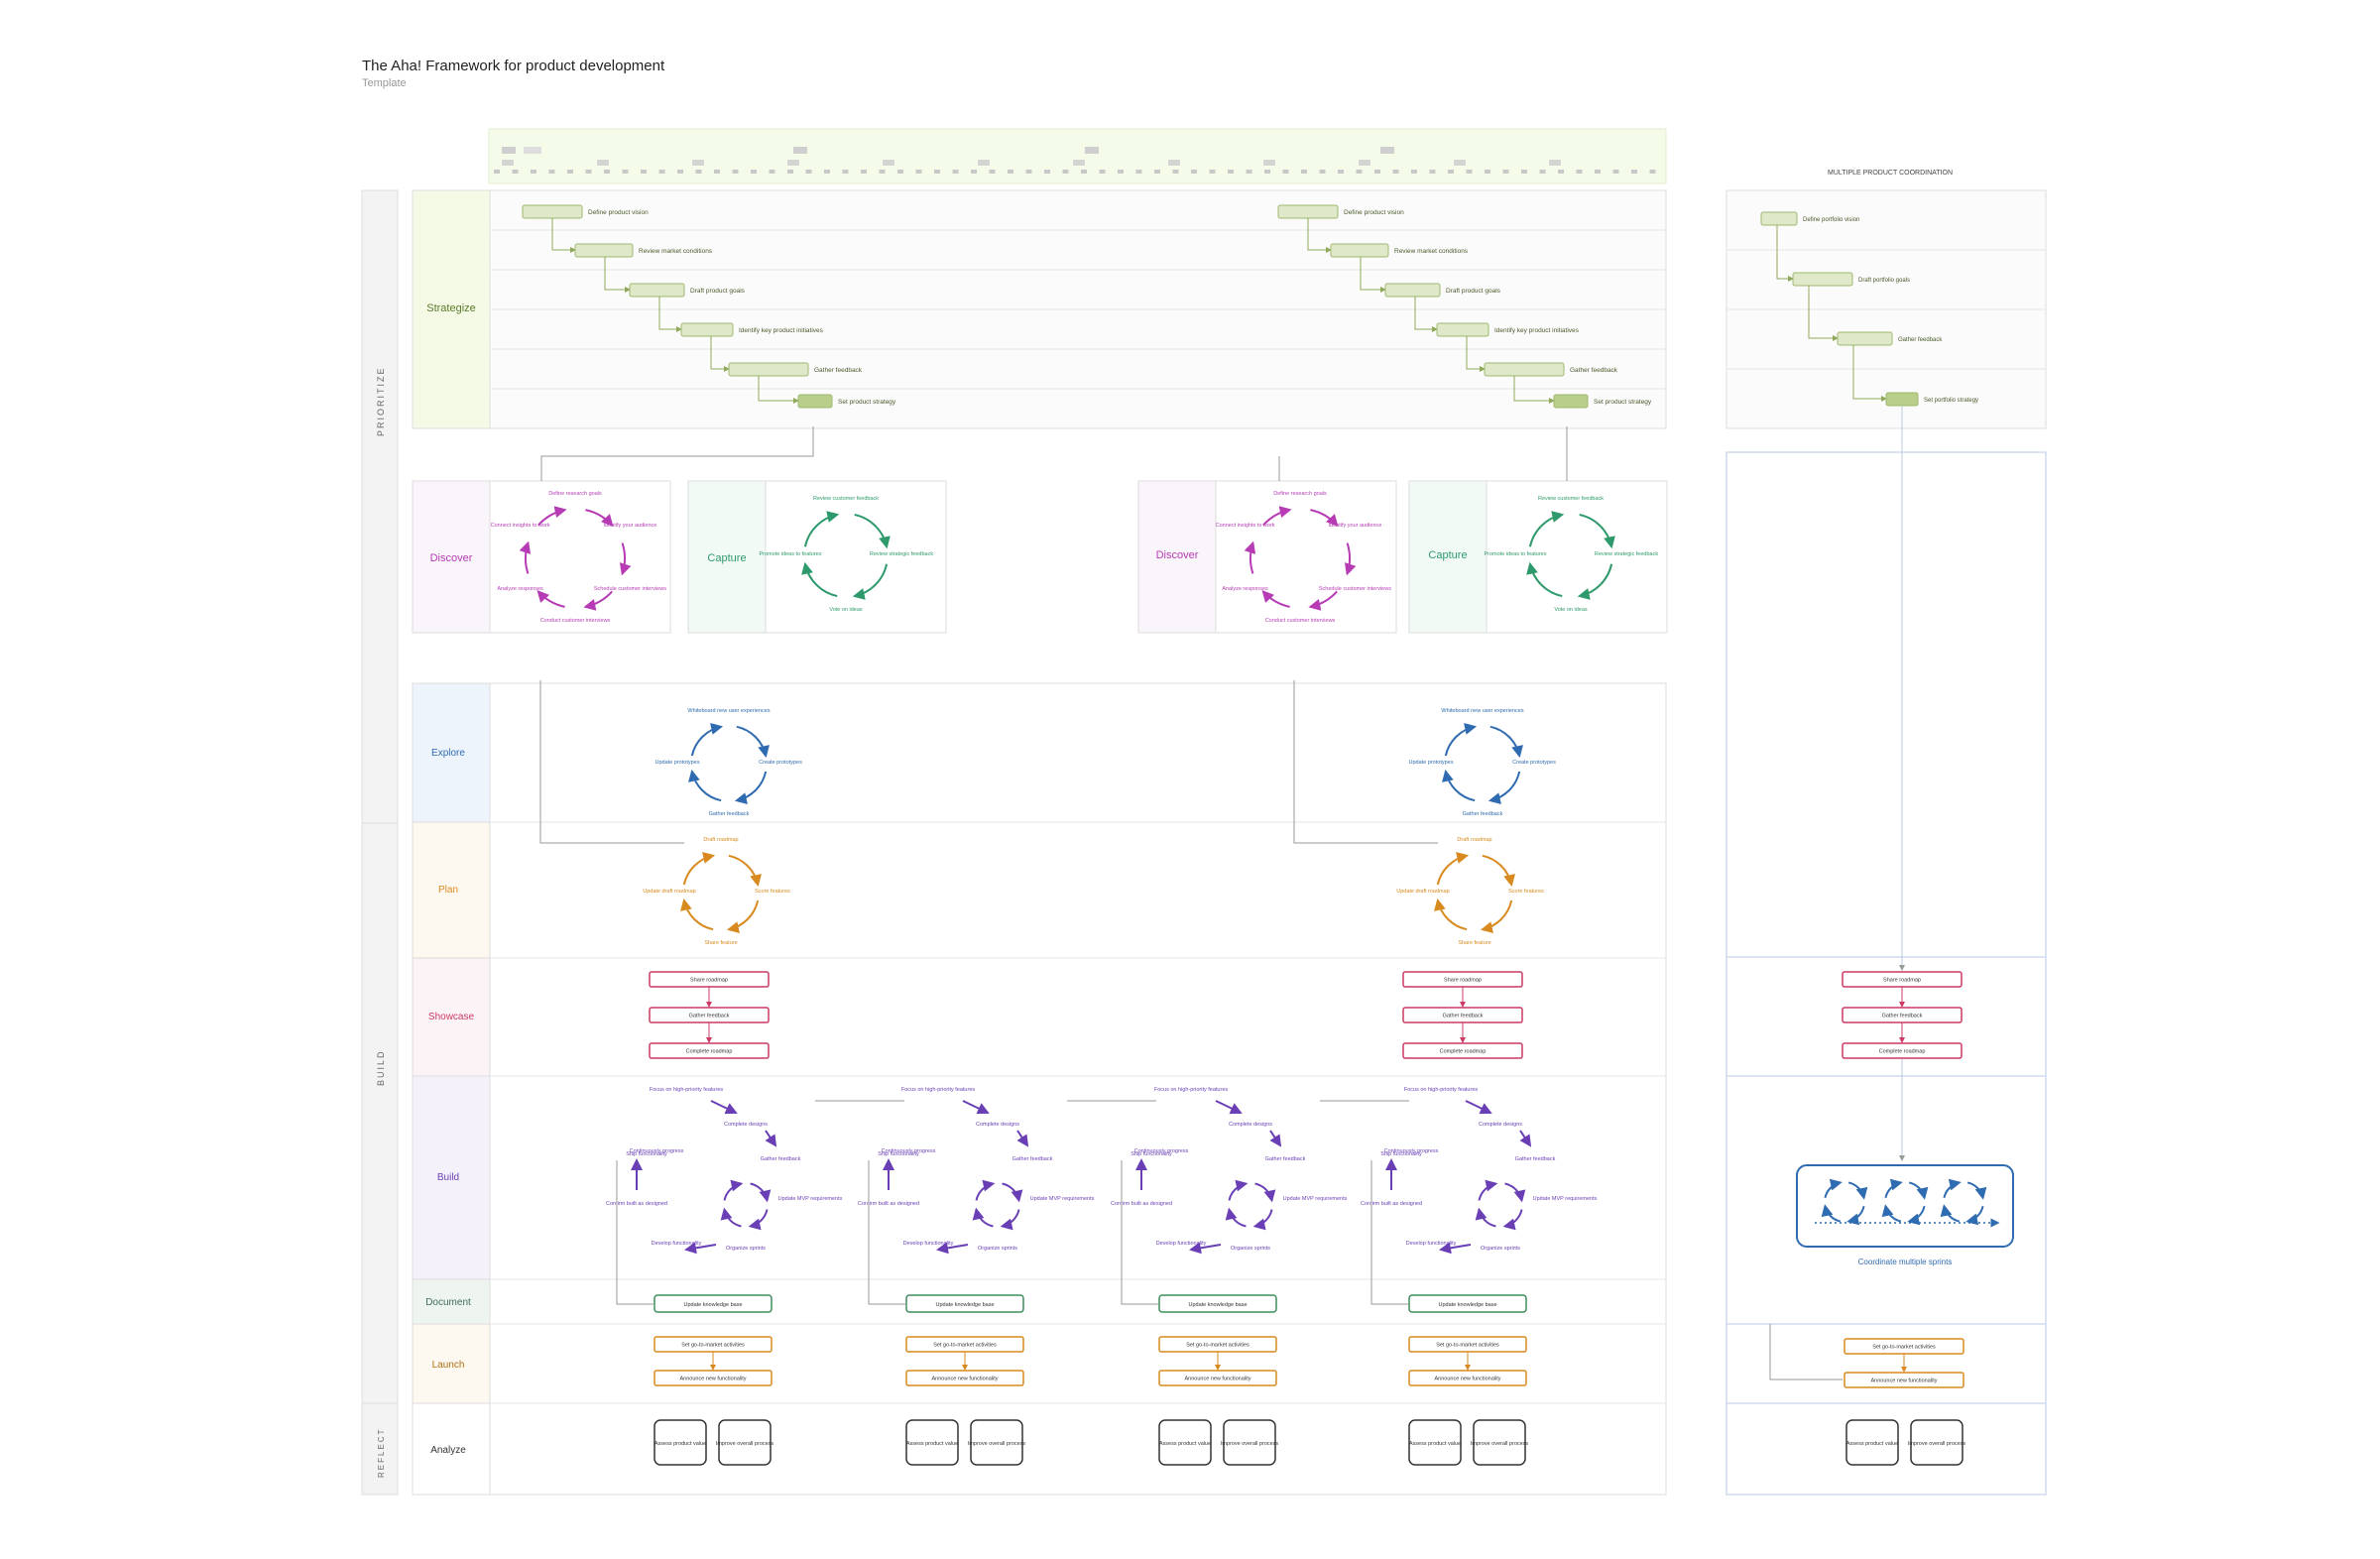 Image resolution: width=2380 pixels, height=1559 pixels. I want to click on analyze-label: Assess product value, so click(680, 1444).